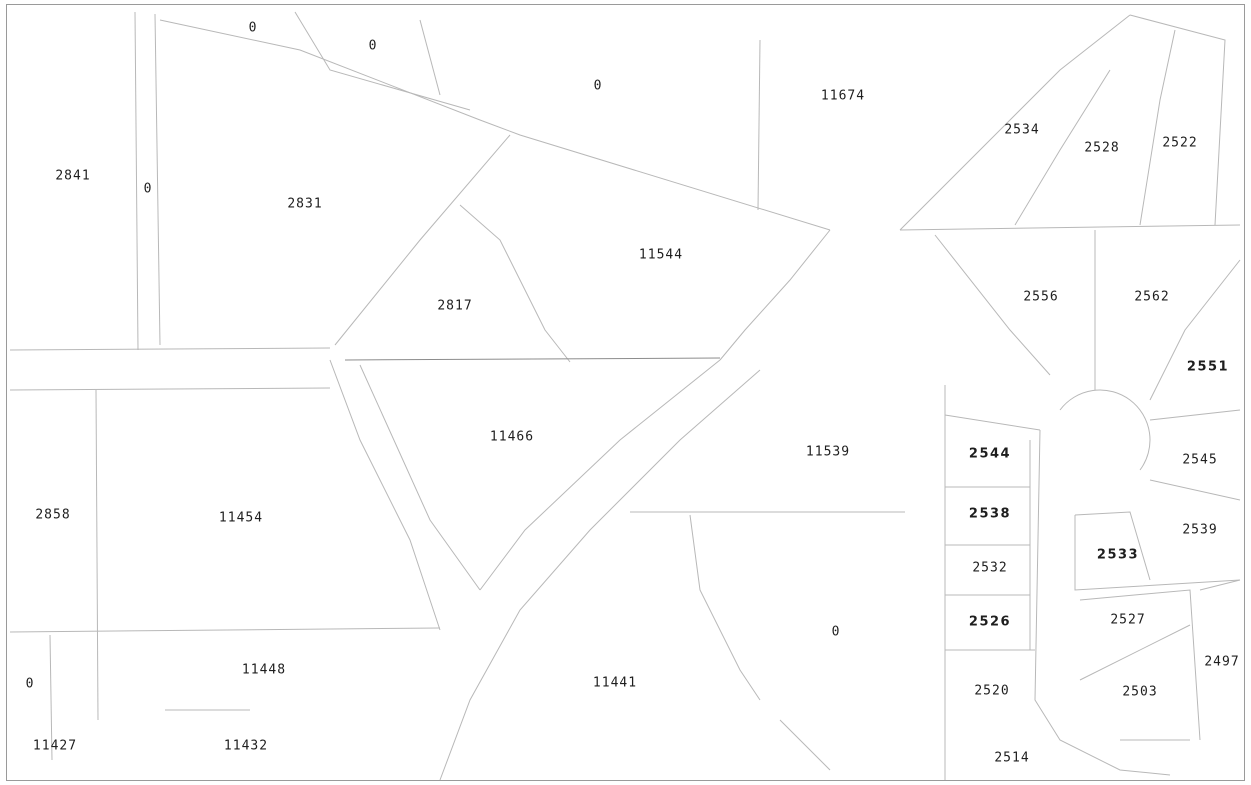 This screenshot has height=785, width=1251. Describe the element at coordinates (1128, 620) in the screenshot. I see `parcel-label: 2527` at that location.